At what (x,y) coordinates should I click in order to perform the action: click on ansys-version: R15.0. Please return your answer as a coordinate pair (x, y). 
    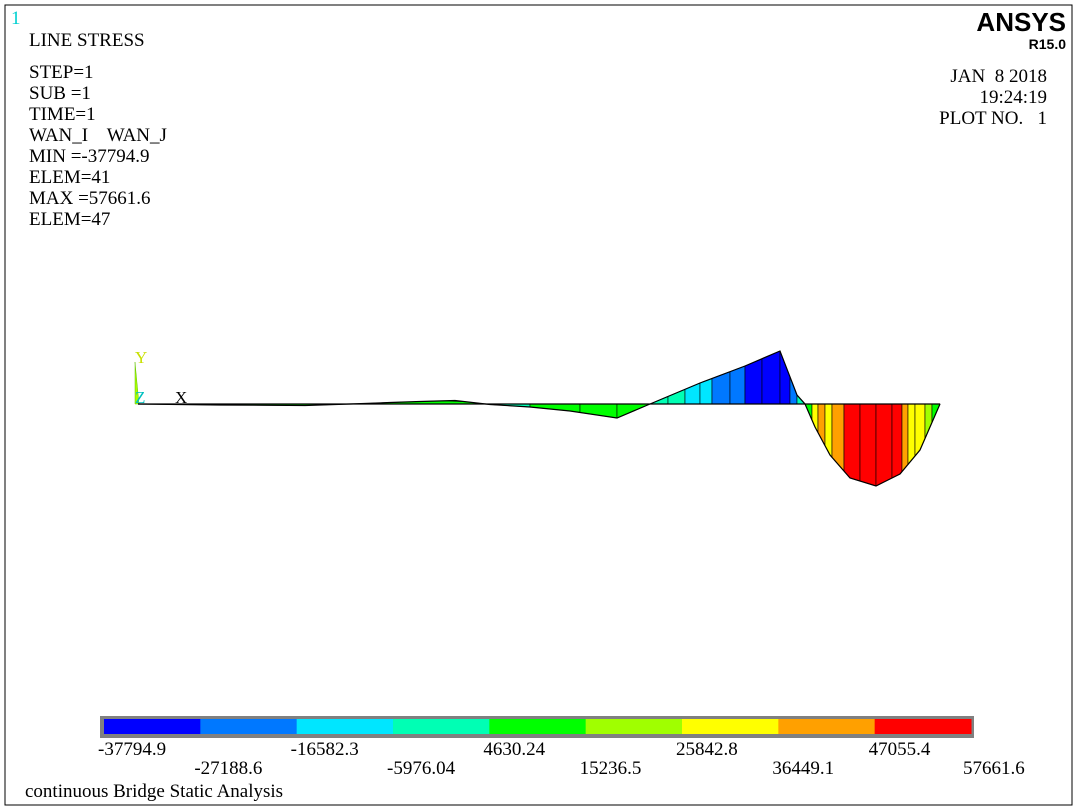
    Looking at the image, I should click on (1048, 44).